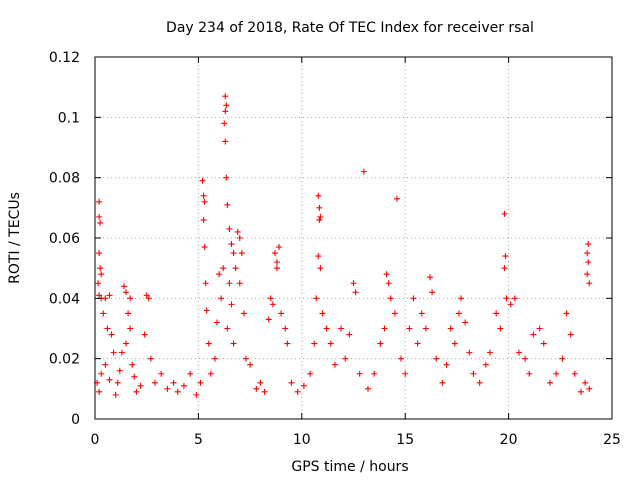 This screenshot has width=640, height=480. I want to click on y-tick-label: 0.06, so click(64, 239).